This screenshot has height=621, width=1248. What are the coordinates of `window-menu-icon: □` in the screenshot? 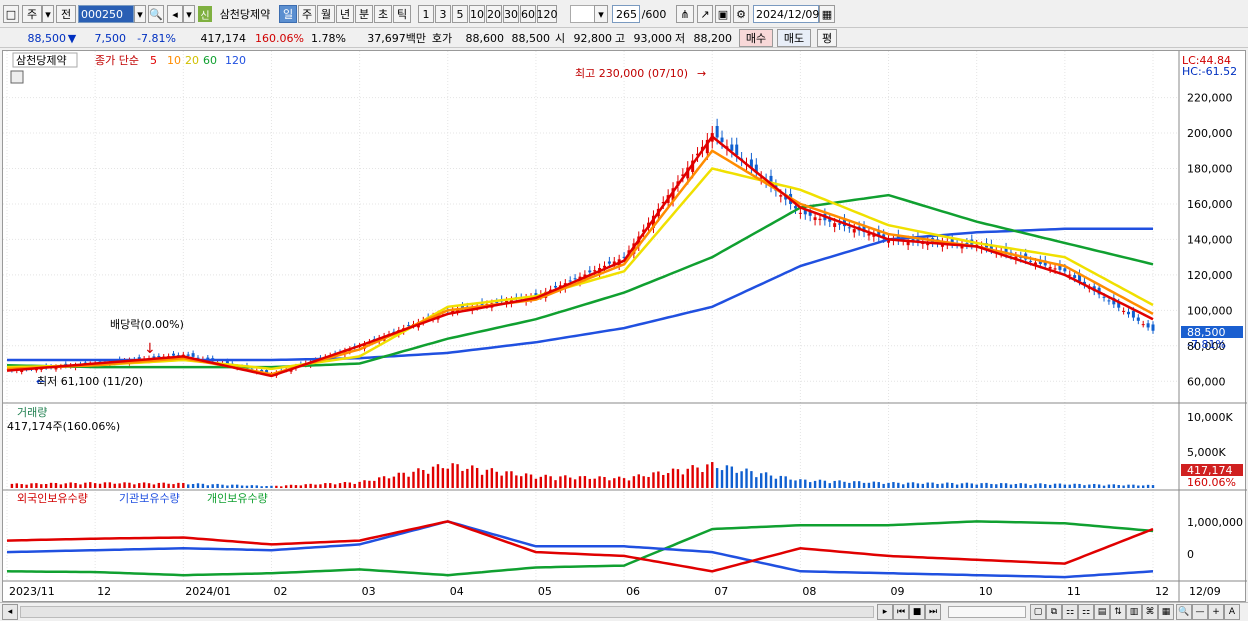 It's located at (11, 14).